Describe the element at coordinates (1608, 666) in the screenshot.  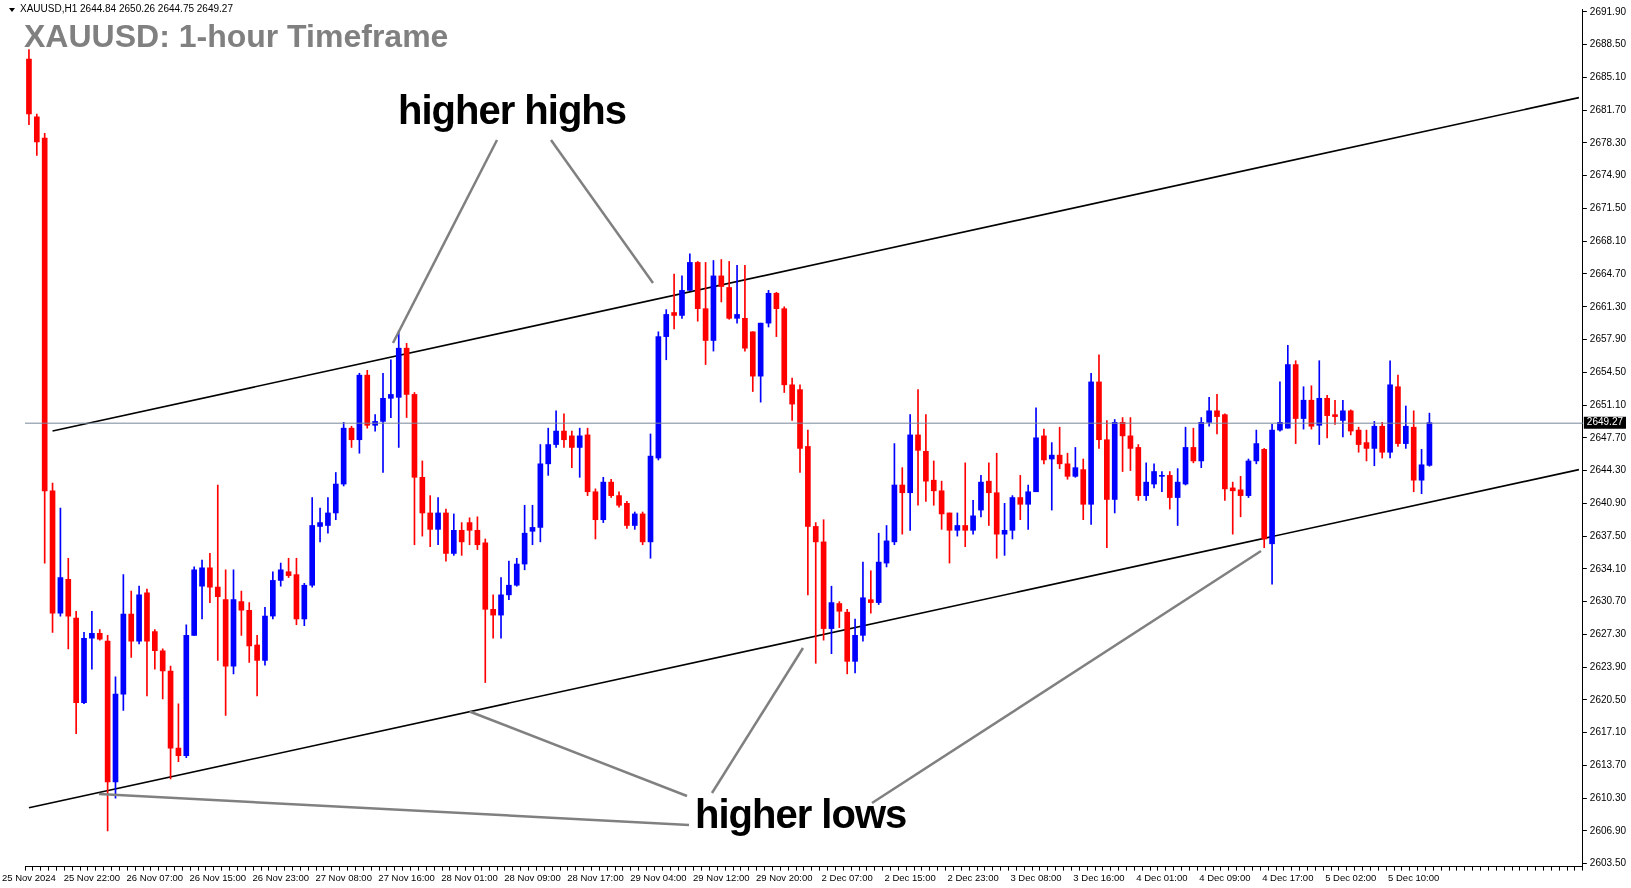
I see `y-tick-label: 2623.90` at that location.